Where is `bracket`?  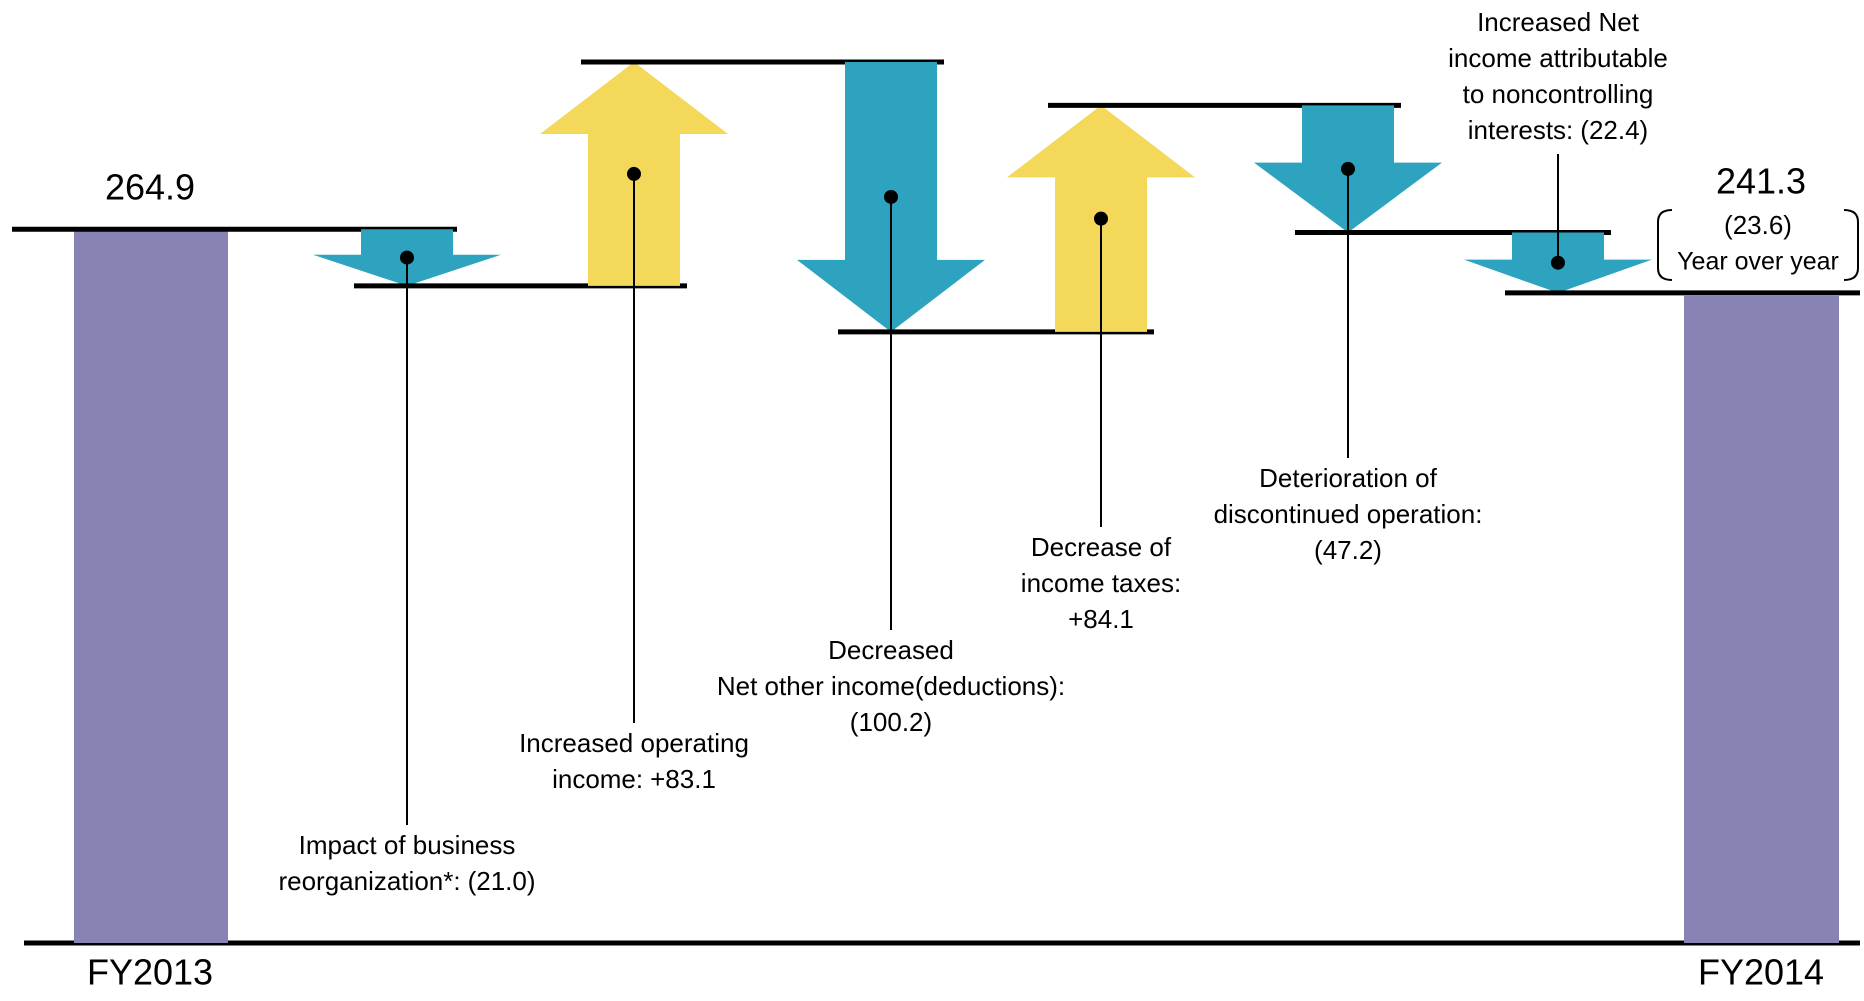 bracket is located at coordinates (1758, 245).